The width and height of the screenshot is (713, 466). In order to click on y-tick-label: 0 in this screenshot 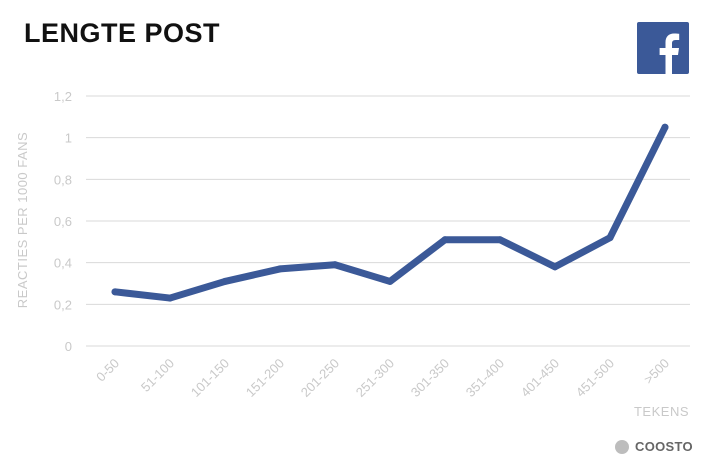, I will do `click(68, 346)`.